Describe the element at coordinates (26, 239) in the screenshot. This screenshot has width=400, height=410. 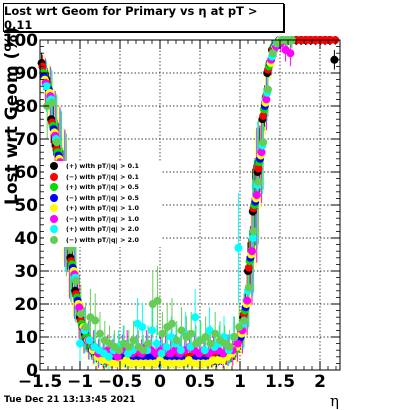
I see `y-tick-label: 40` at that location.